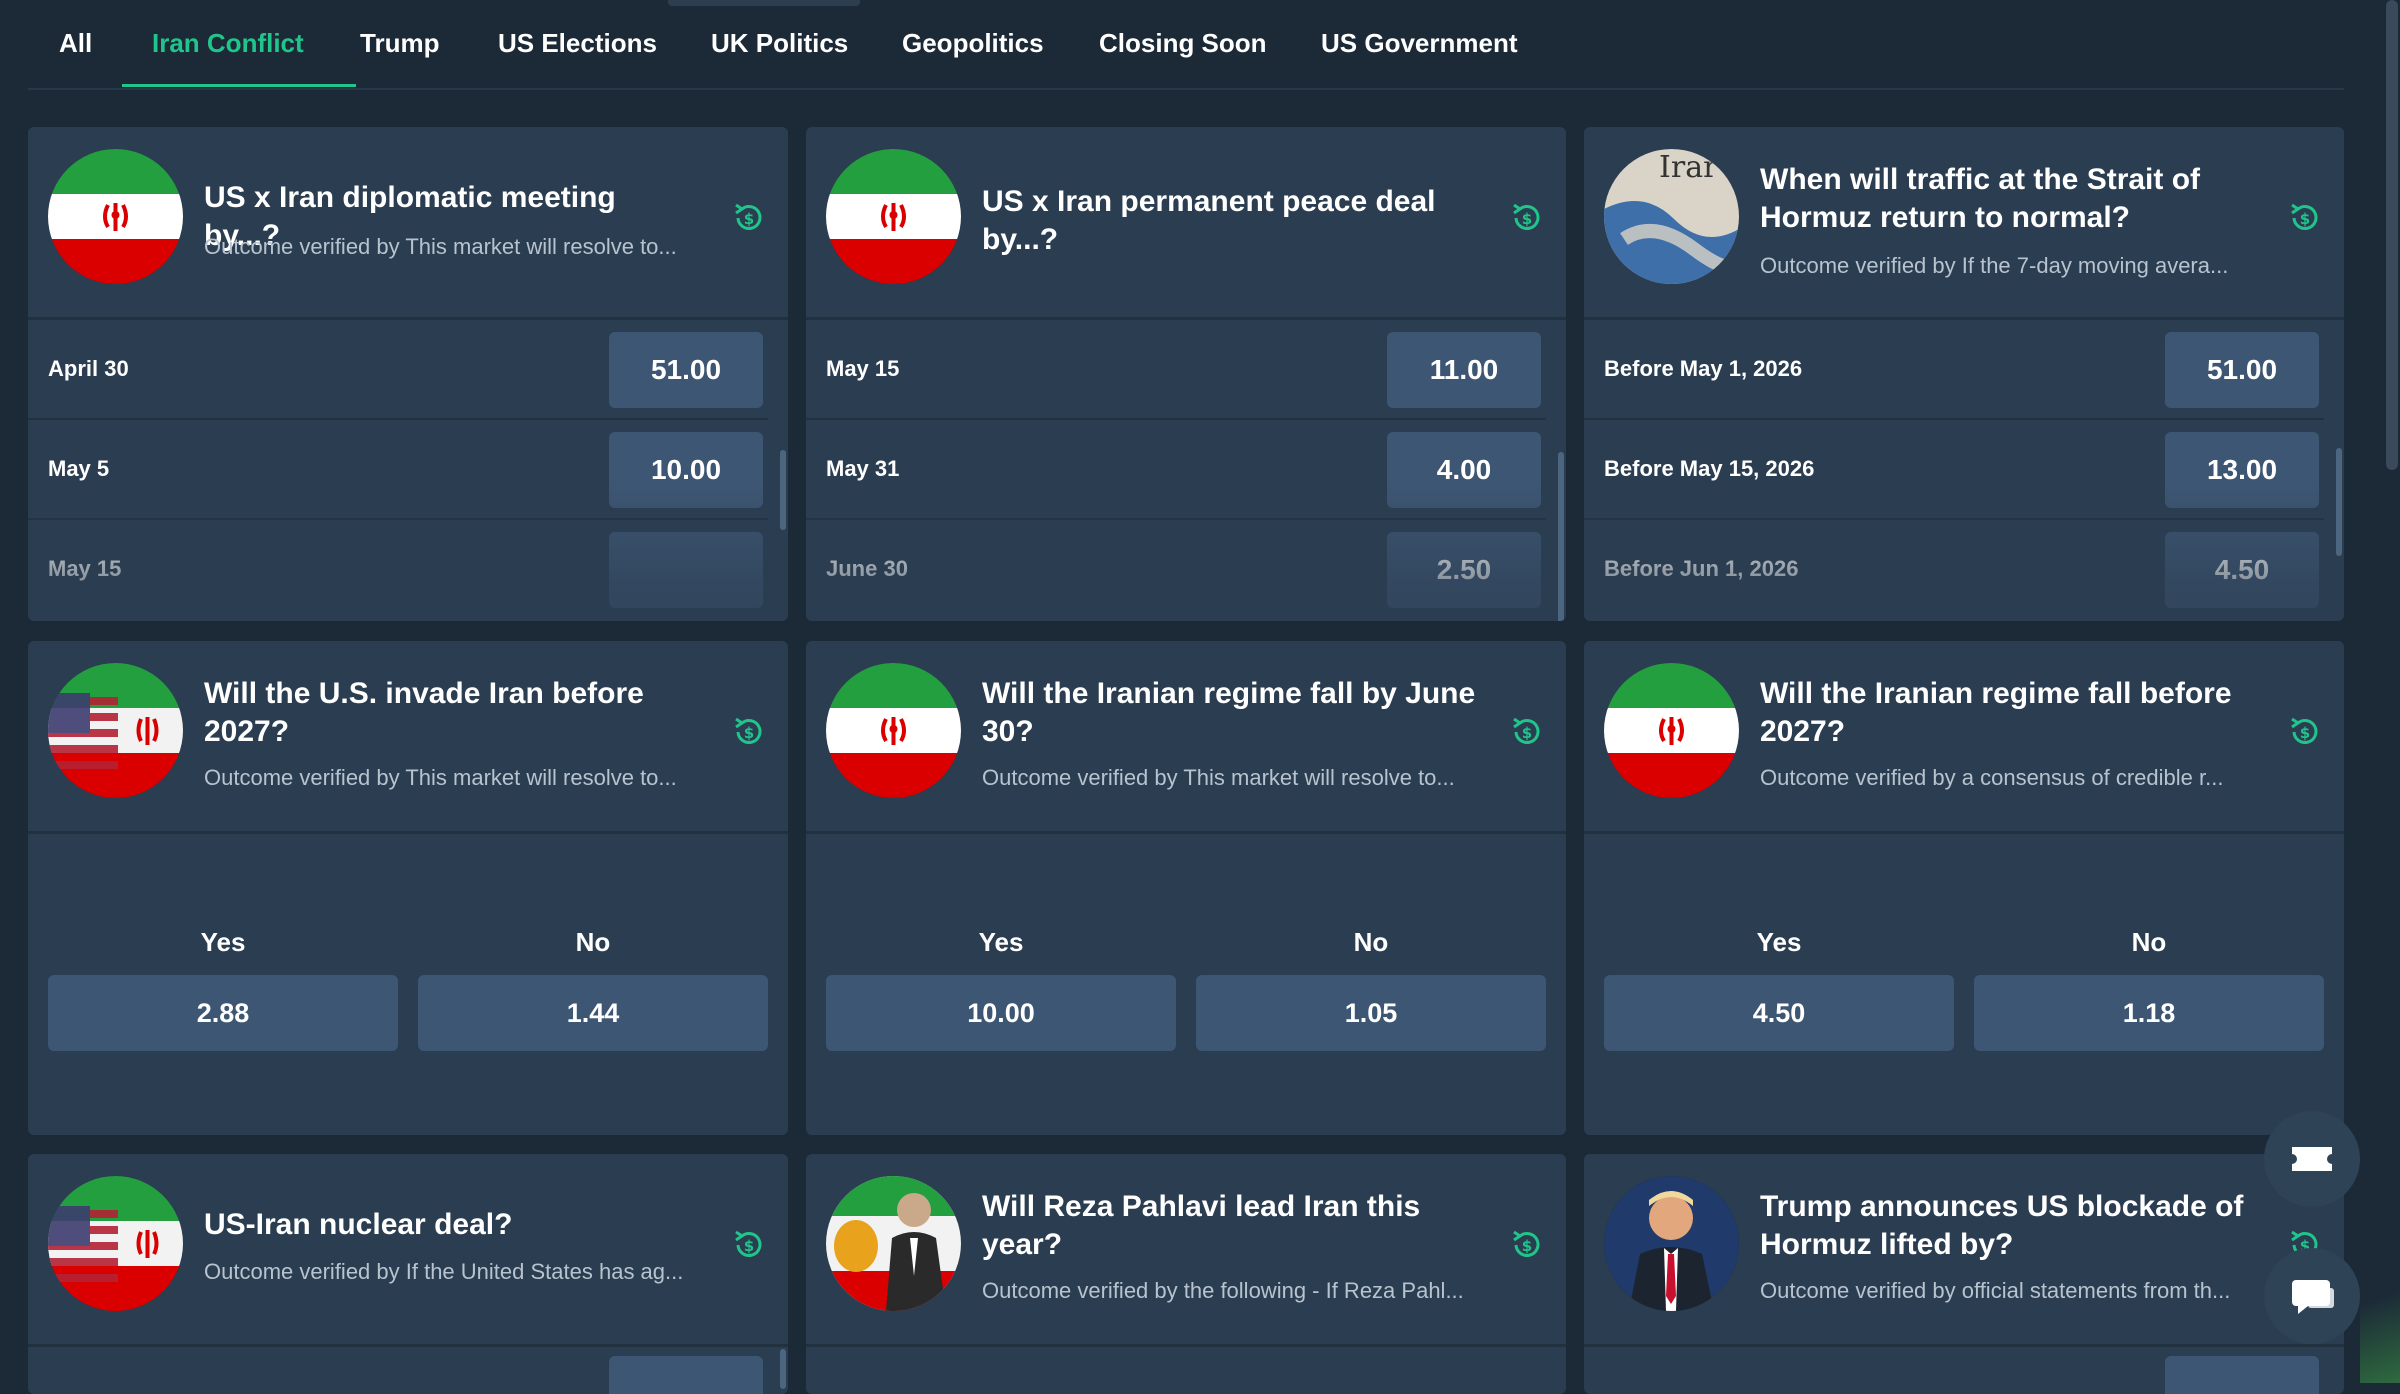 This screenshot has height=1394, width=2400. Describe the element at coordinates (2312, 1159) in the screenshot. I see `betslip-button` at that location.